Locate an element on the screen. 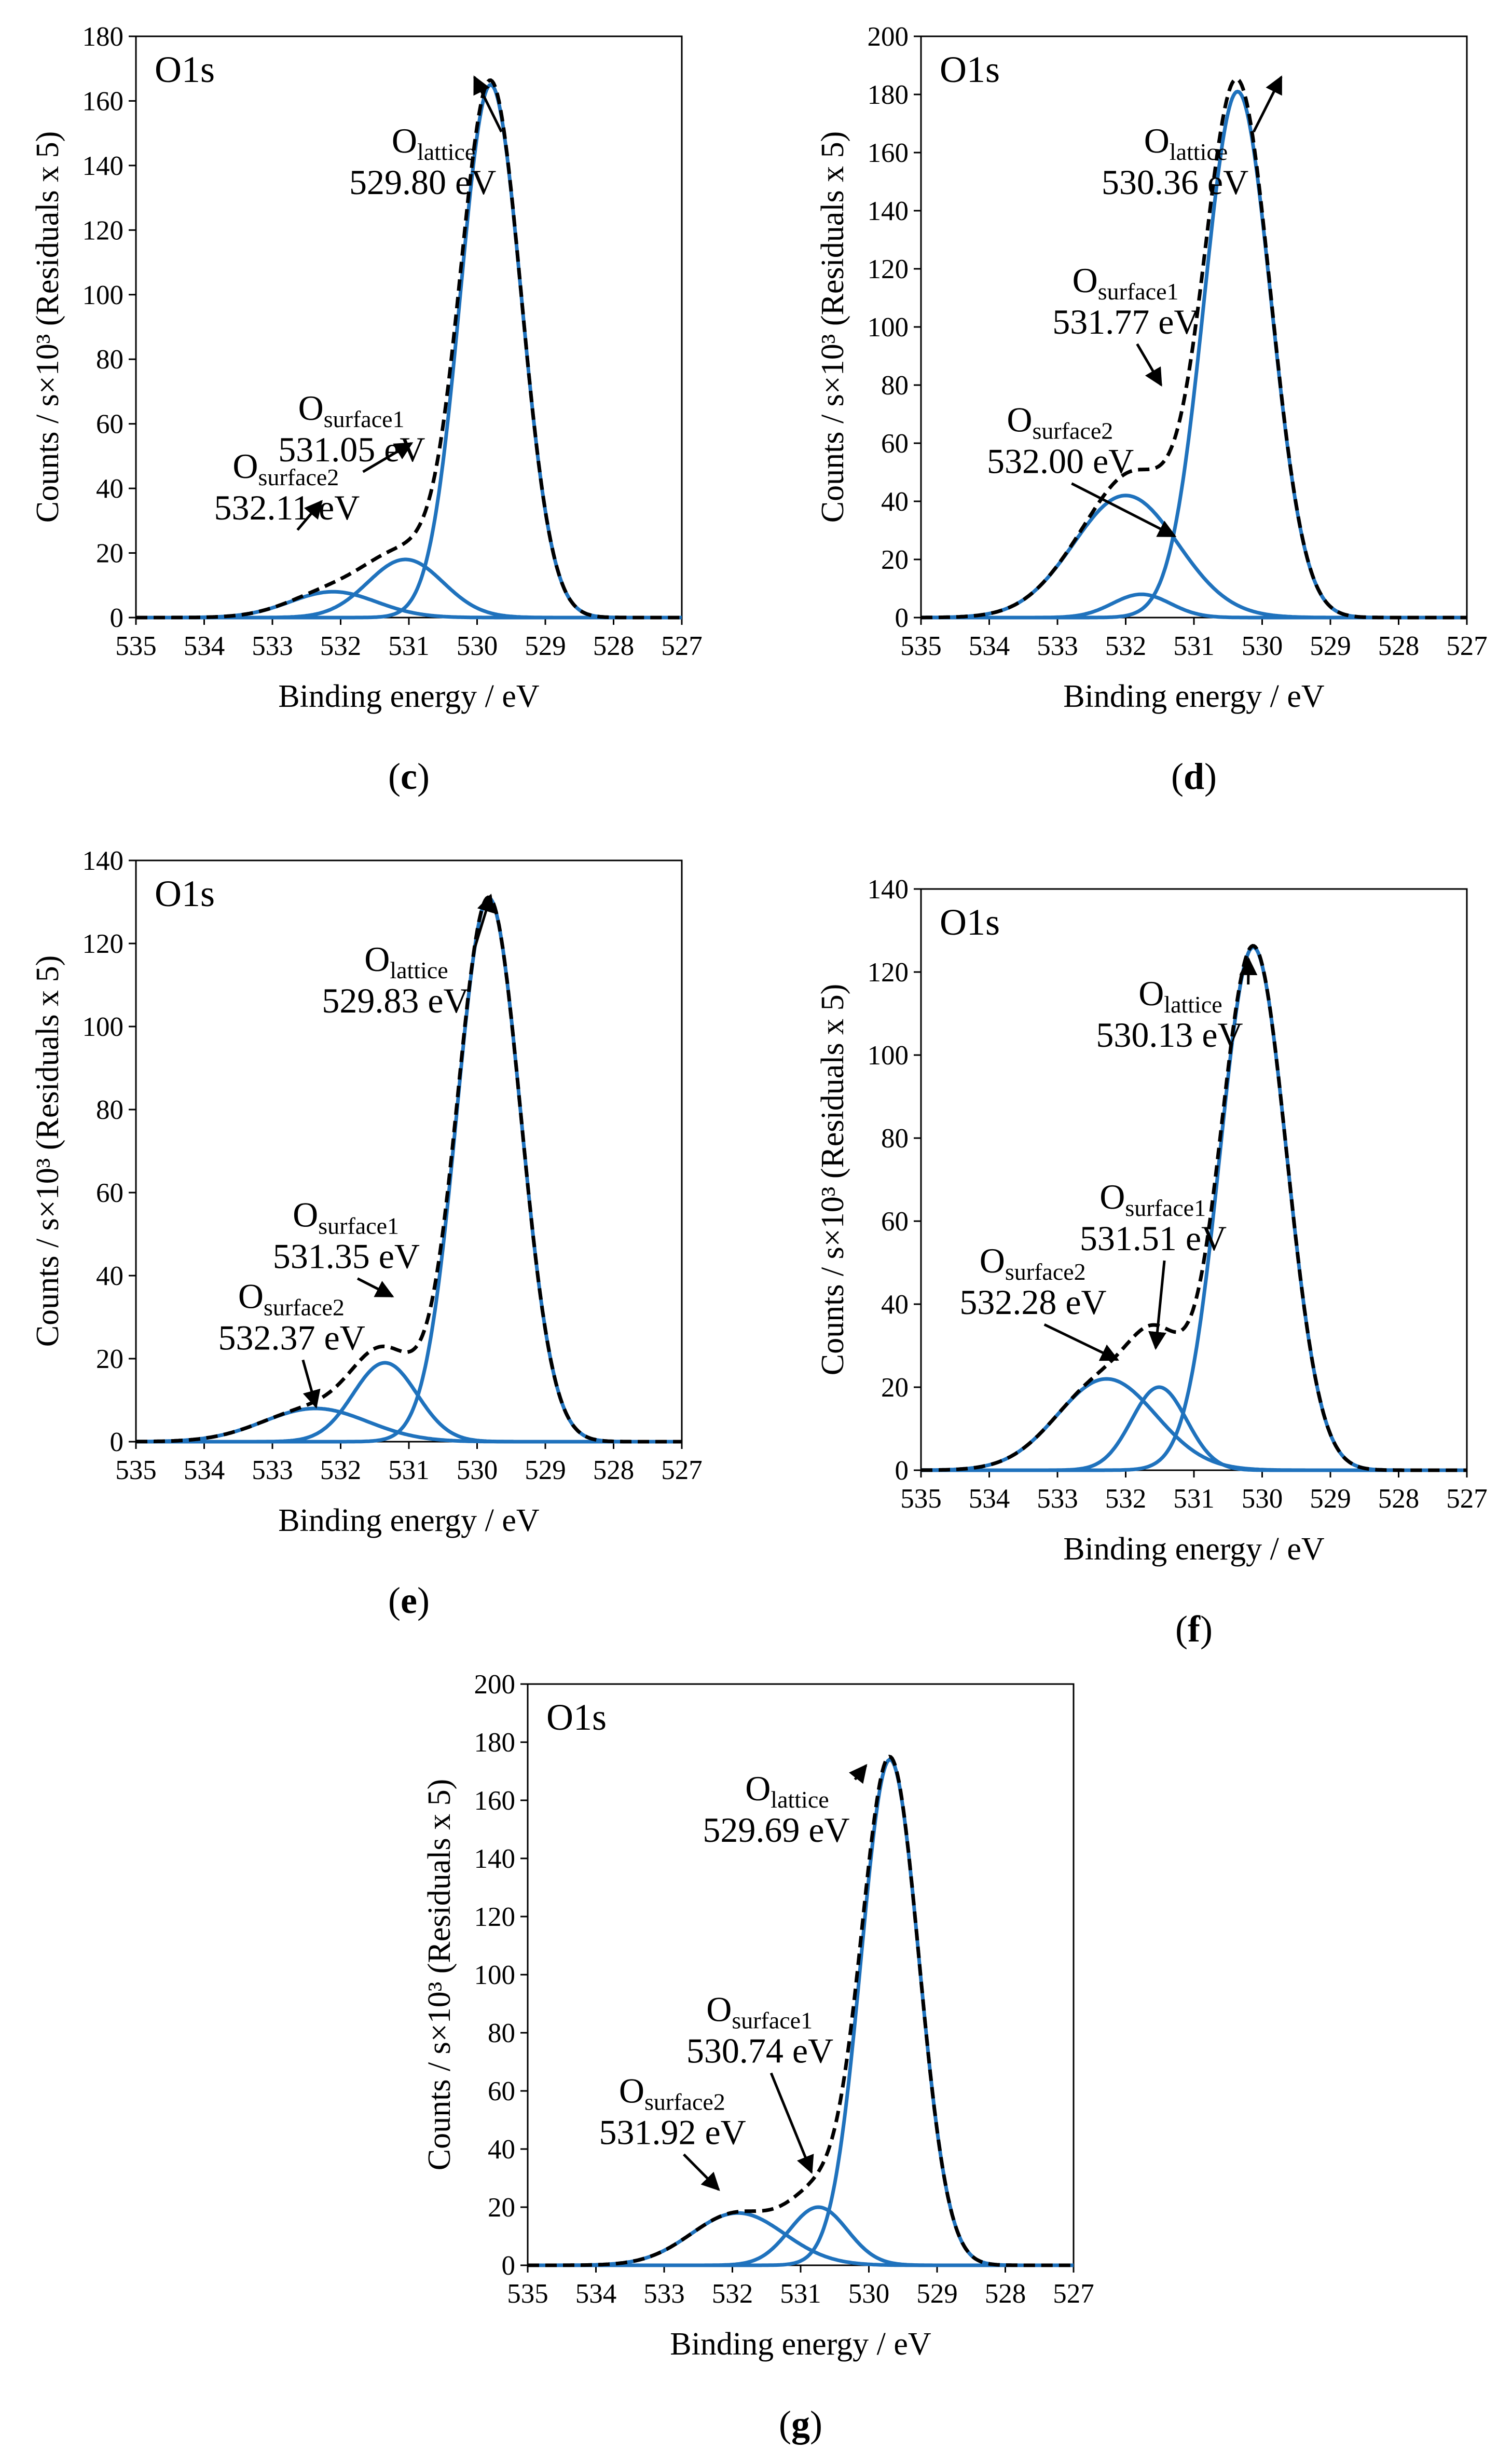  annotation-energy: 531.35 eV is located at coordinates (346, 1256).